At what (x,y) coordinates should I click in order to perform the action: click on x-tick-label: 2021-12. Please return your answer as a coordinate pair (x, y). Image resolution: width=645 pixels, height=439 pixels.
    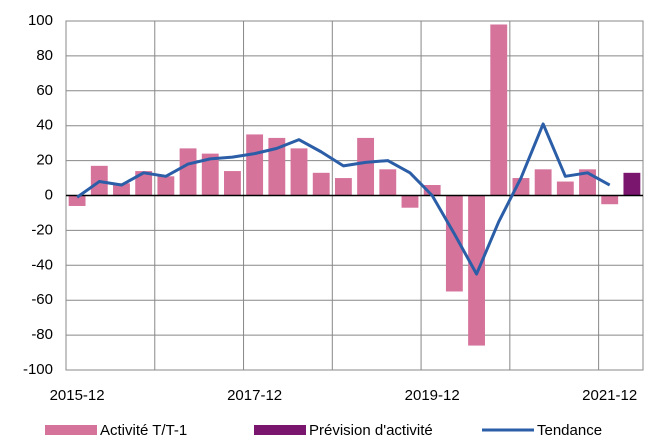
    Looking at the image, I should click on (609, 395).